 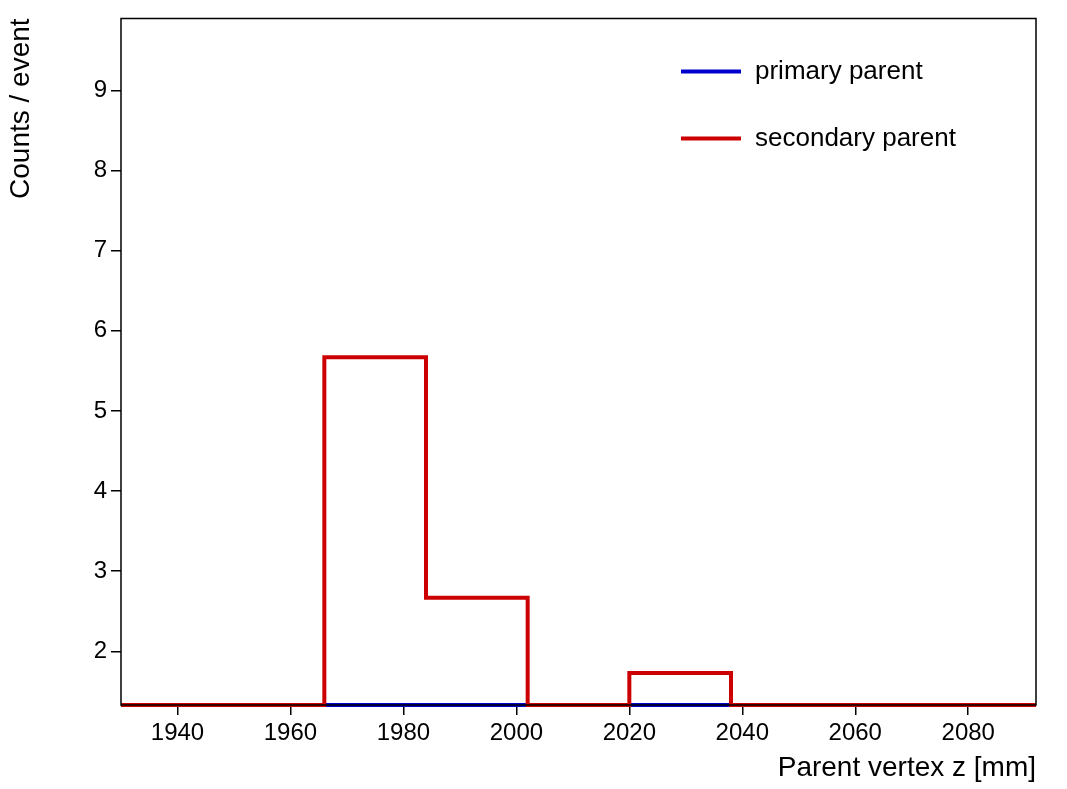 What do you see at coordinates (177, 732) in the screenshot?
I see `x-tick-label: 1940` at bounding box center [177, 732].